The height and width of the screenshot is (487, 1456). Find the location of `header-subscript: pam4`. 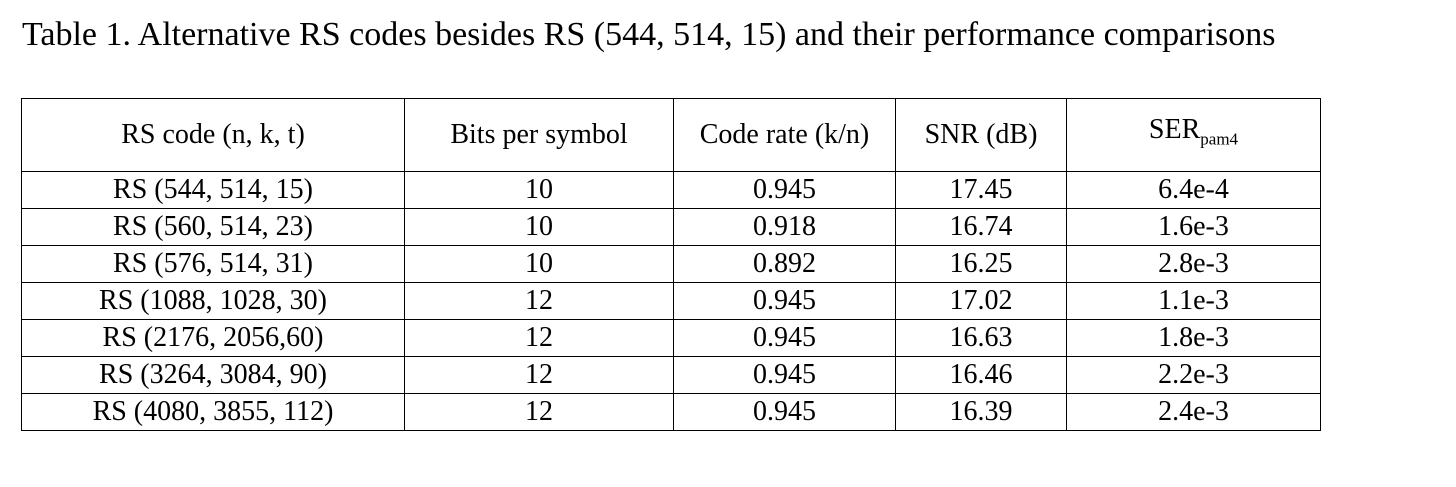

header-subscript: pam4 is located at coordinates (1219, 139).